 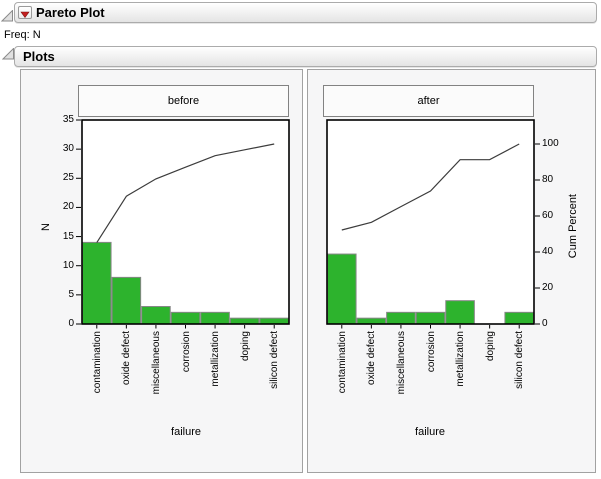 I want to click on group-label: after, so click(x=428, y=101).